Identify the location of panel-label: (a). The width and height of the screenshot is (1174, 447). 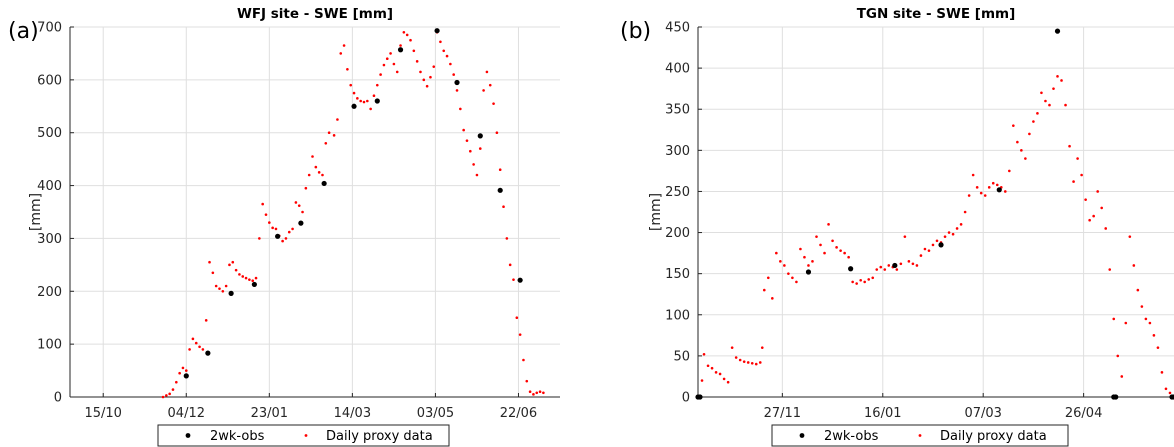
(23, 31).